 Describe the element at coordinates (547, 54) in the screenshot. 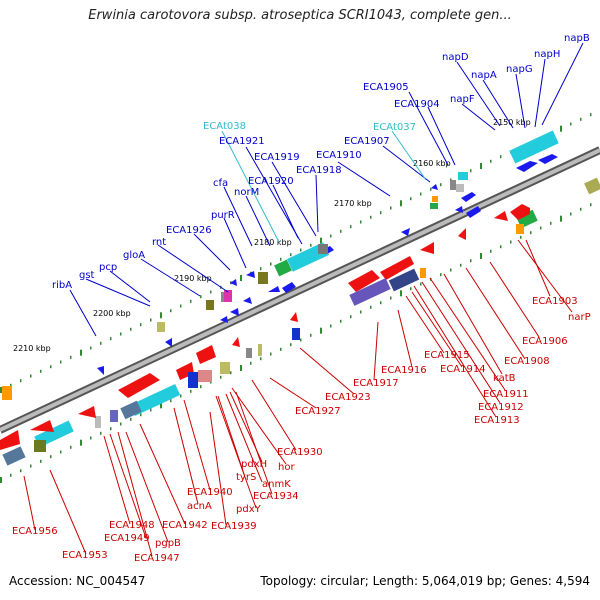

I see `gene-label-napH: napH` at that location.